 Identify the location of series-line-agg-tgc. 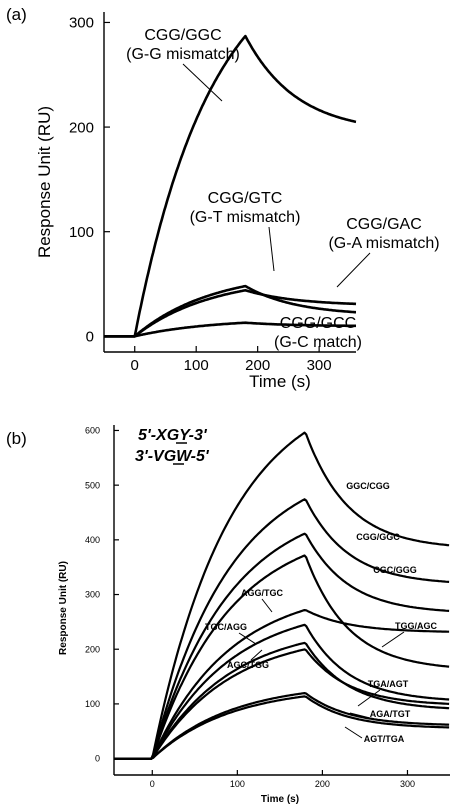
(282, 684).